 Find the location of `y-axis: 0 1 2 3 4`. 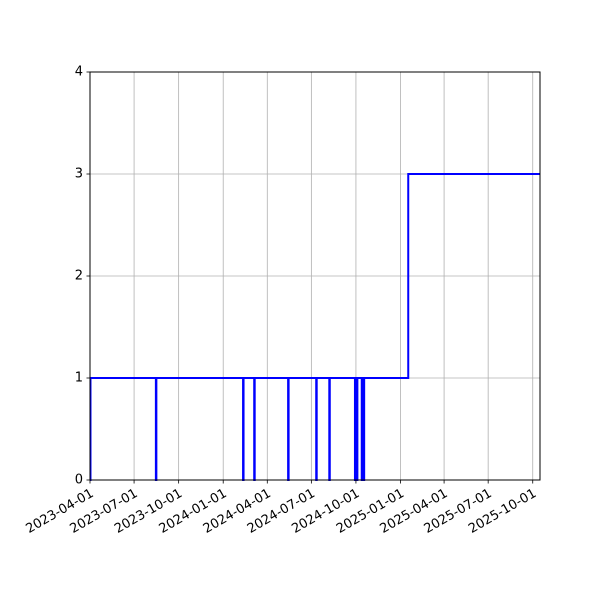

y-axis: 0 1 2 3 4 is located at coordinates (82, 276).